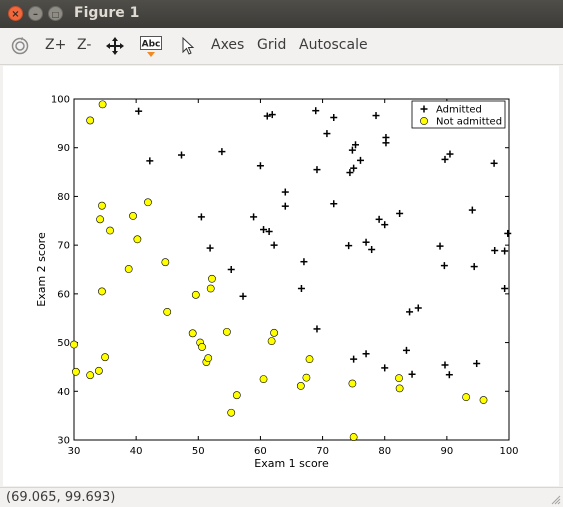  Describe the element at coordinates (63, 343) in the screenshot. I see `y-tick-label: 50` at that location.